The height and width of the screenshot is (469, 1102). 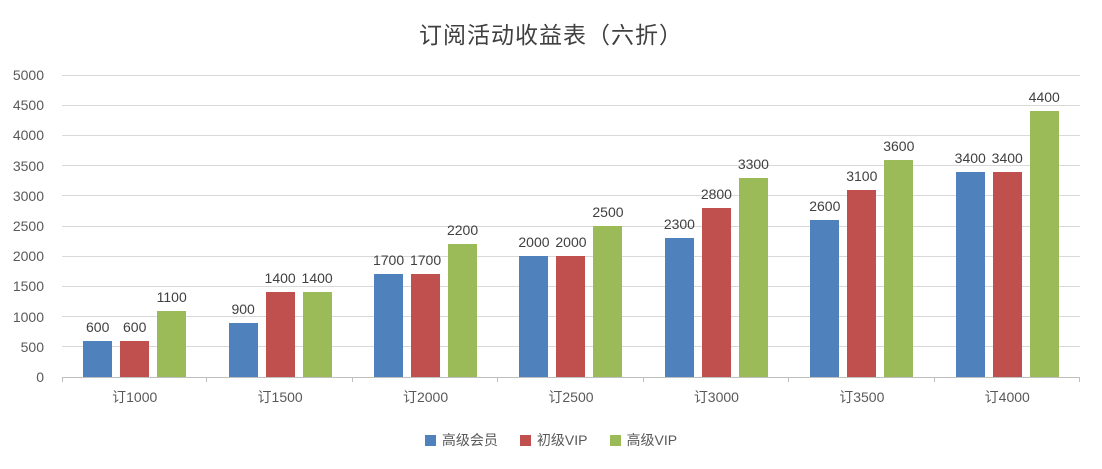 I want to click on data-label: 2200, so click(x=462, y=230).